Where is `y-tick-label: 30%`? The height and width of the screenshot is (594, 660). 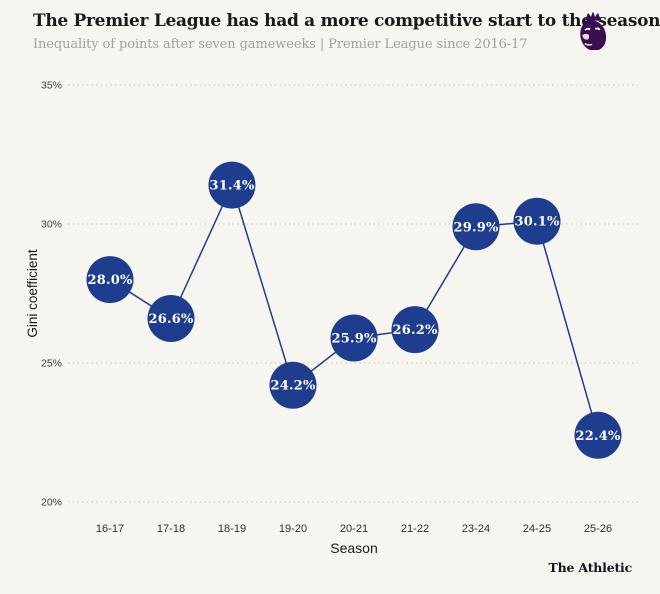
y-tick-label: 30% is located at coordinates (51, 225).